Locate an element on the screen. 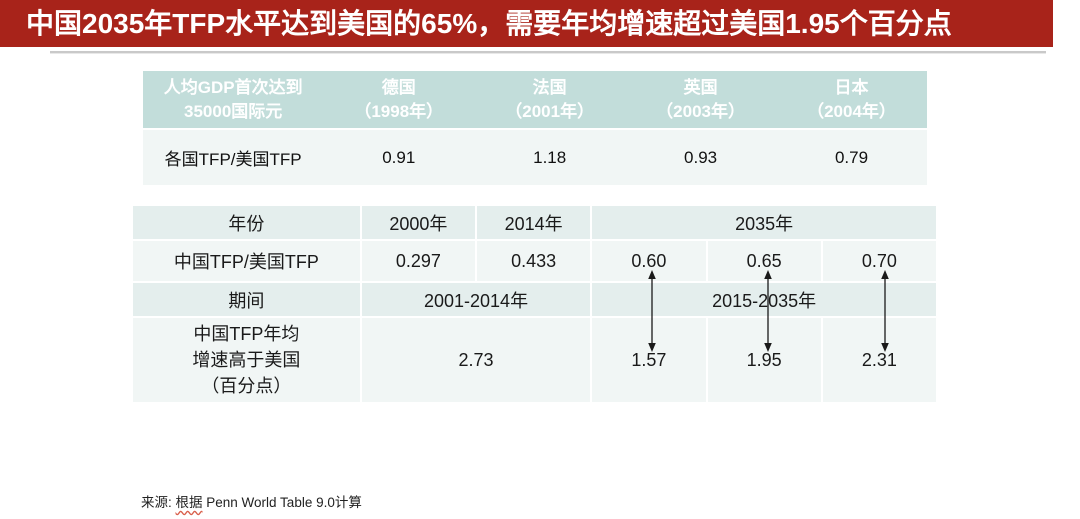 The image size is (1080, 519). year-2014: 2014年 is located at coordinates (534, 222).